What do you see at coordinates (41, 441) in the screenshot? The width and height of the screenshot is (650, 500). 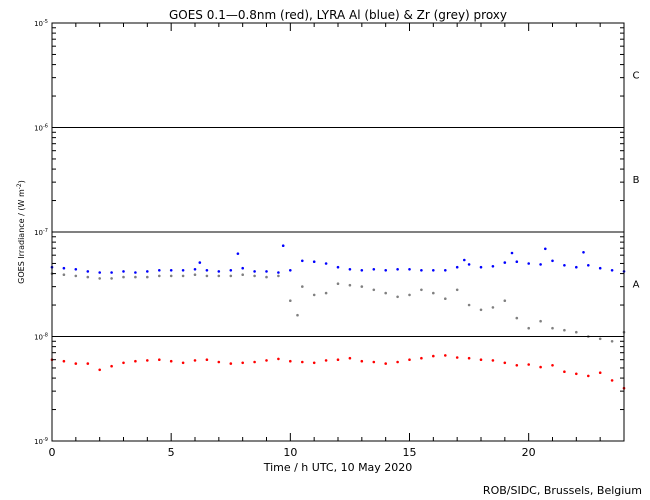 I see `y-tick-label: 10⁻⁹` at bounding box center [41, 441].